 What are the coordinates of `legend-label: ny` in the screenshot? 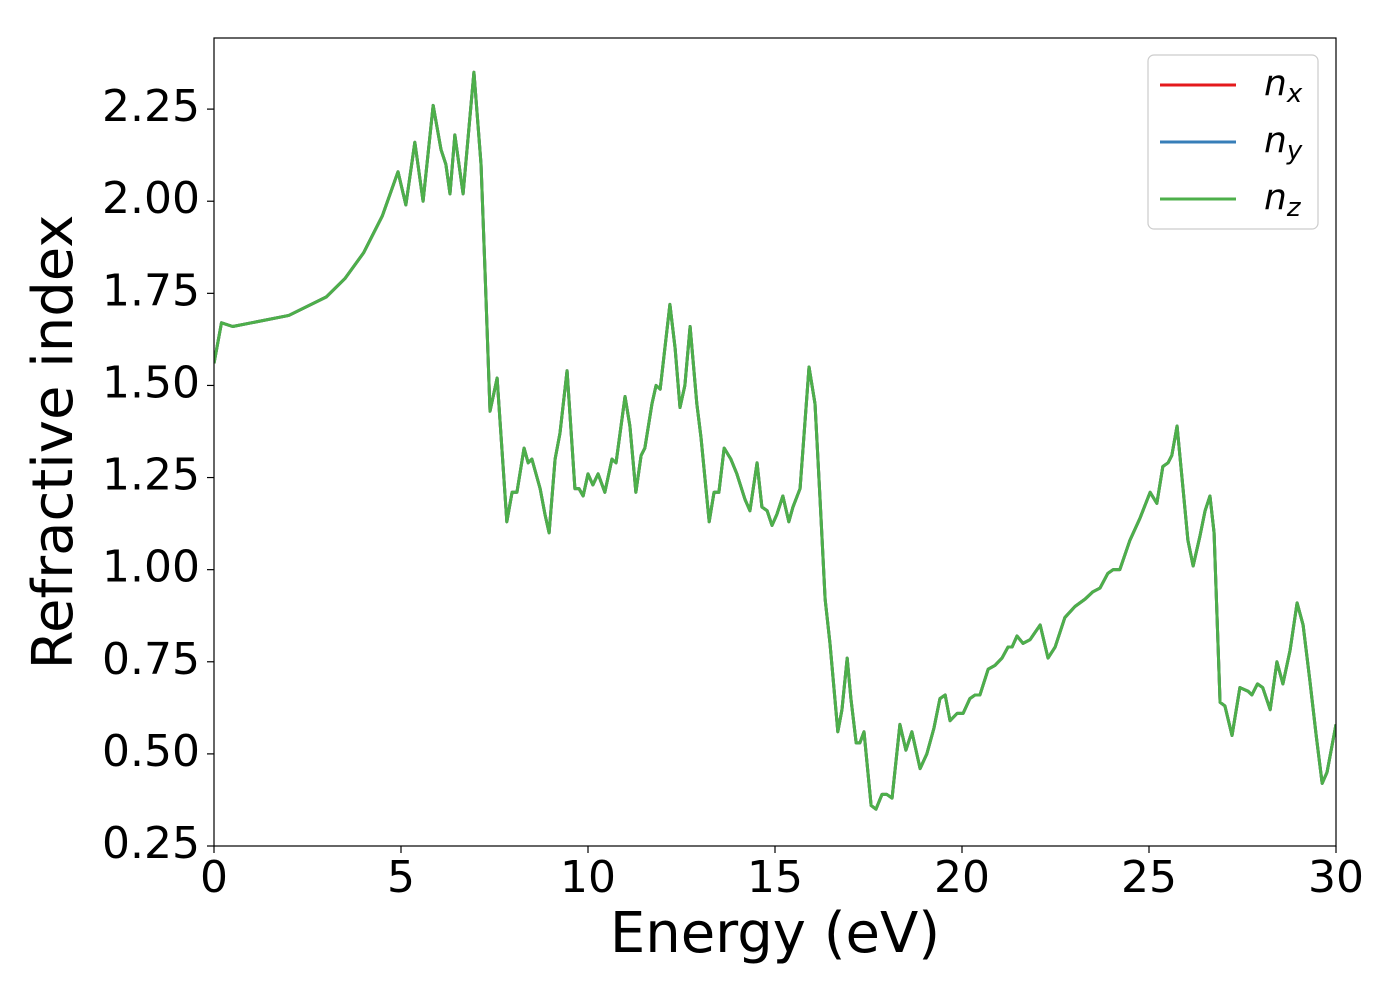 It's located at (1283, 143).